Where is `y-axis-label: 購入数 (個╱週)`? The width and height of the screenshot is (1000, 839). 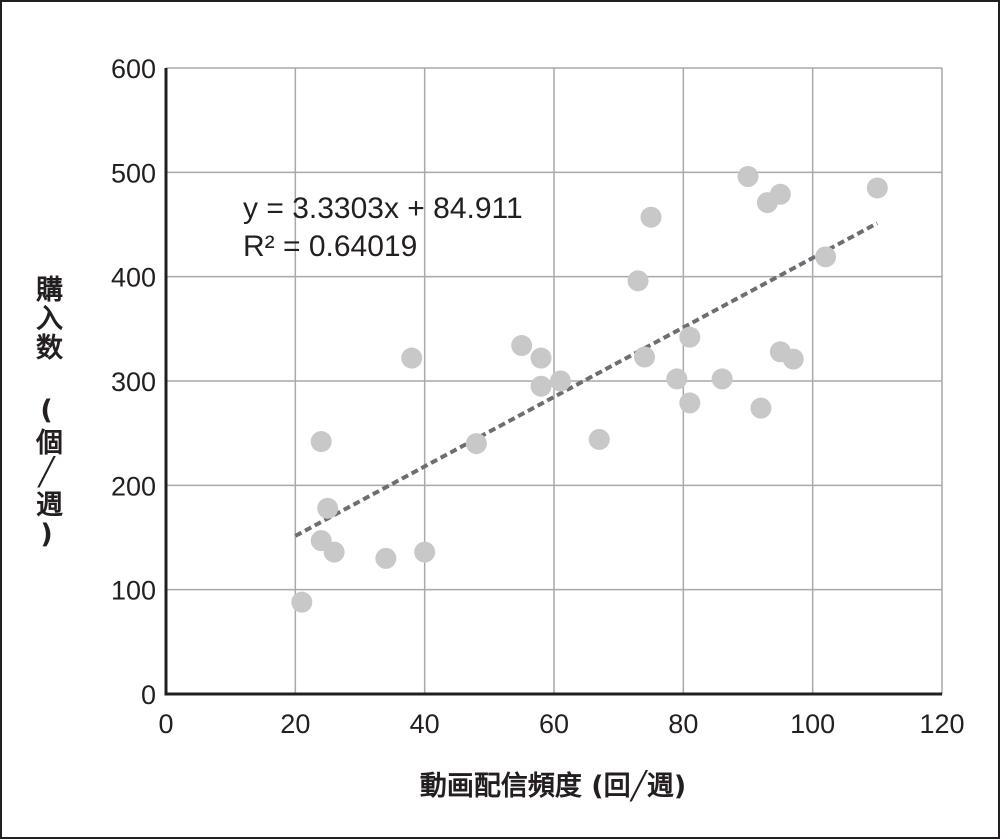
y-axis-label: 購入数 (個╱週) is located at coordinates (46, 413).